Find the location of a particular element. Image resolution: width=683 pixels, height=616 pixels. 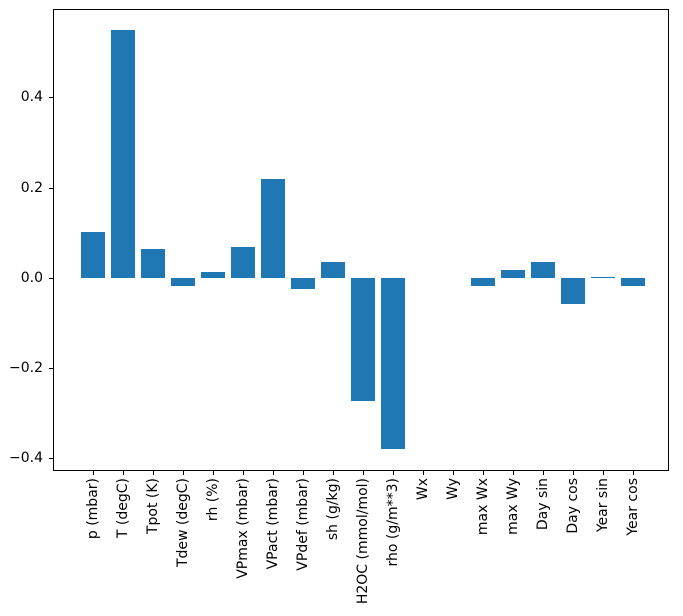

x-tick-label-9: H2OC (mmol/mol) is located at coordinates (362, 541).